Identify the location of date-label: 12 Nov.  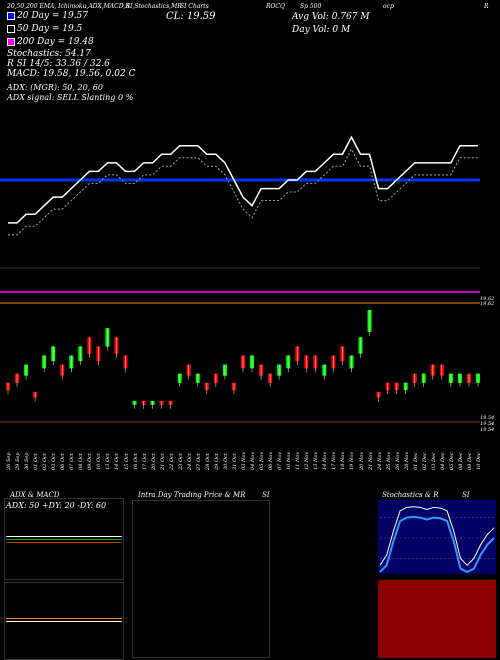
(307, 460).